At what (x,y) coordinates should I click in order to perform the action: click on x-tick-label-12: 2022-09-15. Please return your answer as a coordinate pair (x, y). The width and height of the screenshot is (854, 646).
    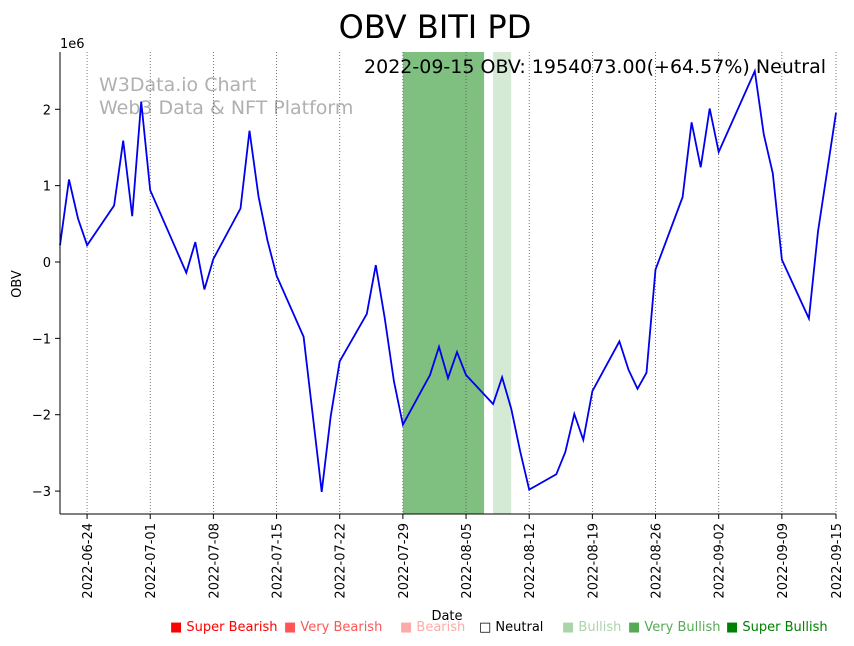
    Looking at the image, I should click on (837, 561).